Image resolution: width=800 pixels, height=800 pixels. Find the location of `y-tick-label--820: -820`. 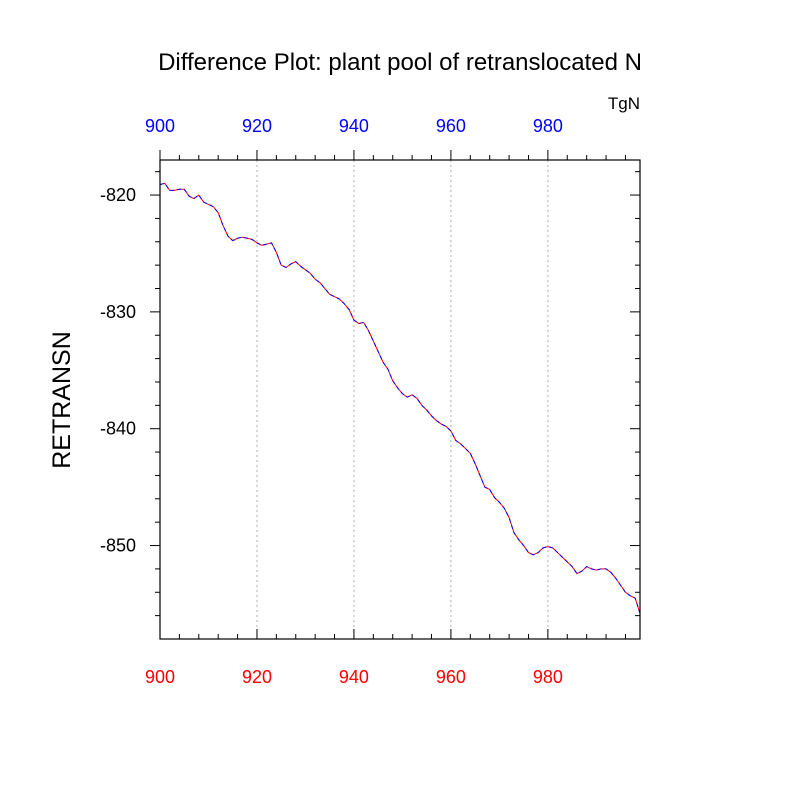

y-tick-label--820: -820 is located at coordinates (118, 195).